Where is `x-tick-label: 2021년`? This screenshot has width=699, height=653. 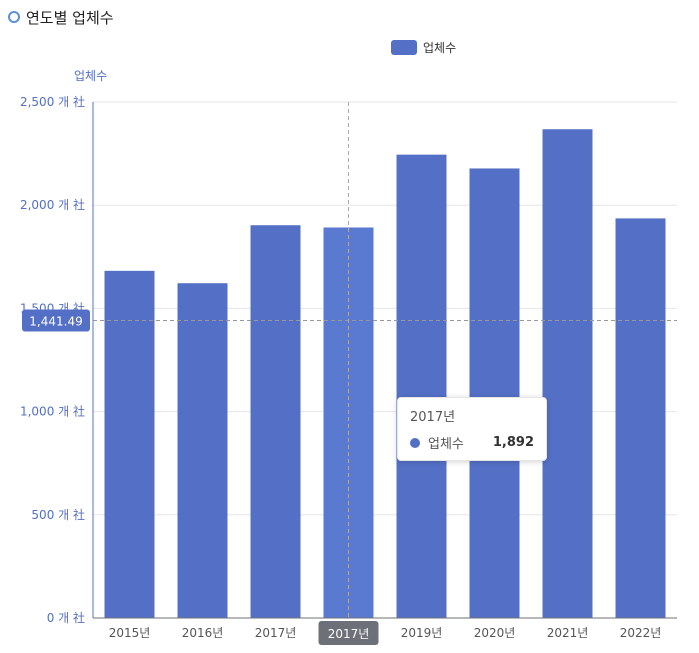 x-tick-label: 2021년 is located at coordinates (568, 633).